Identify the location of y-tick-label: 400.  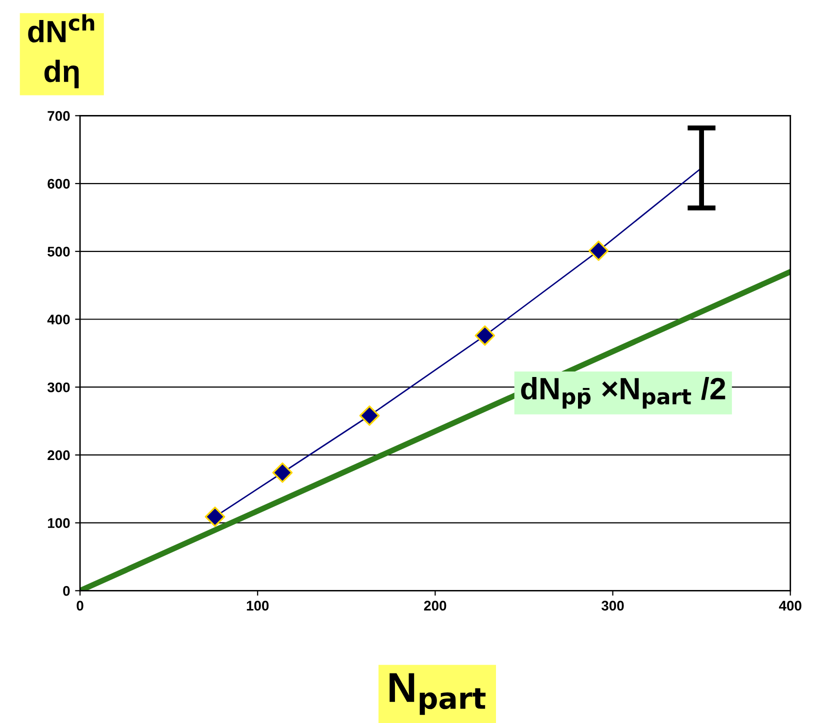
(58, 319).